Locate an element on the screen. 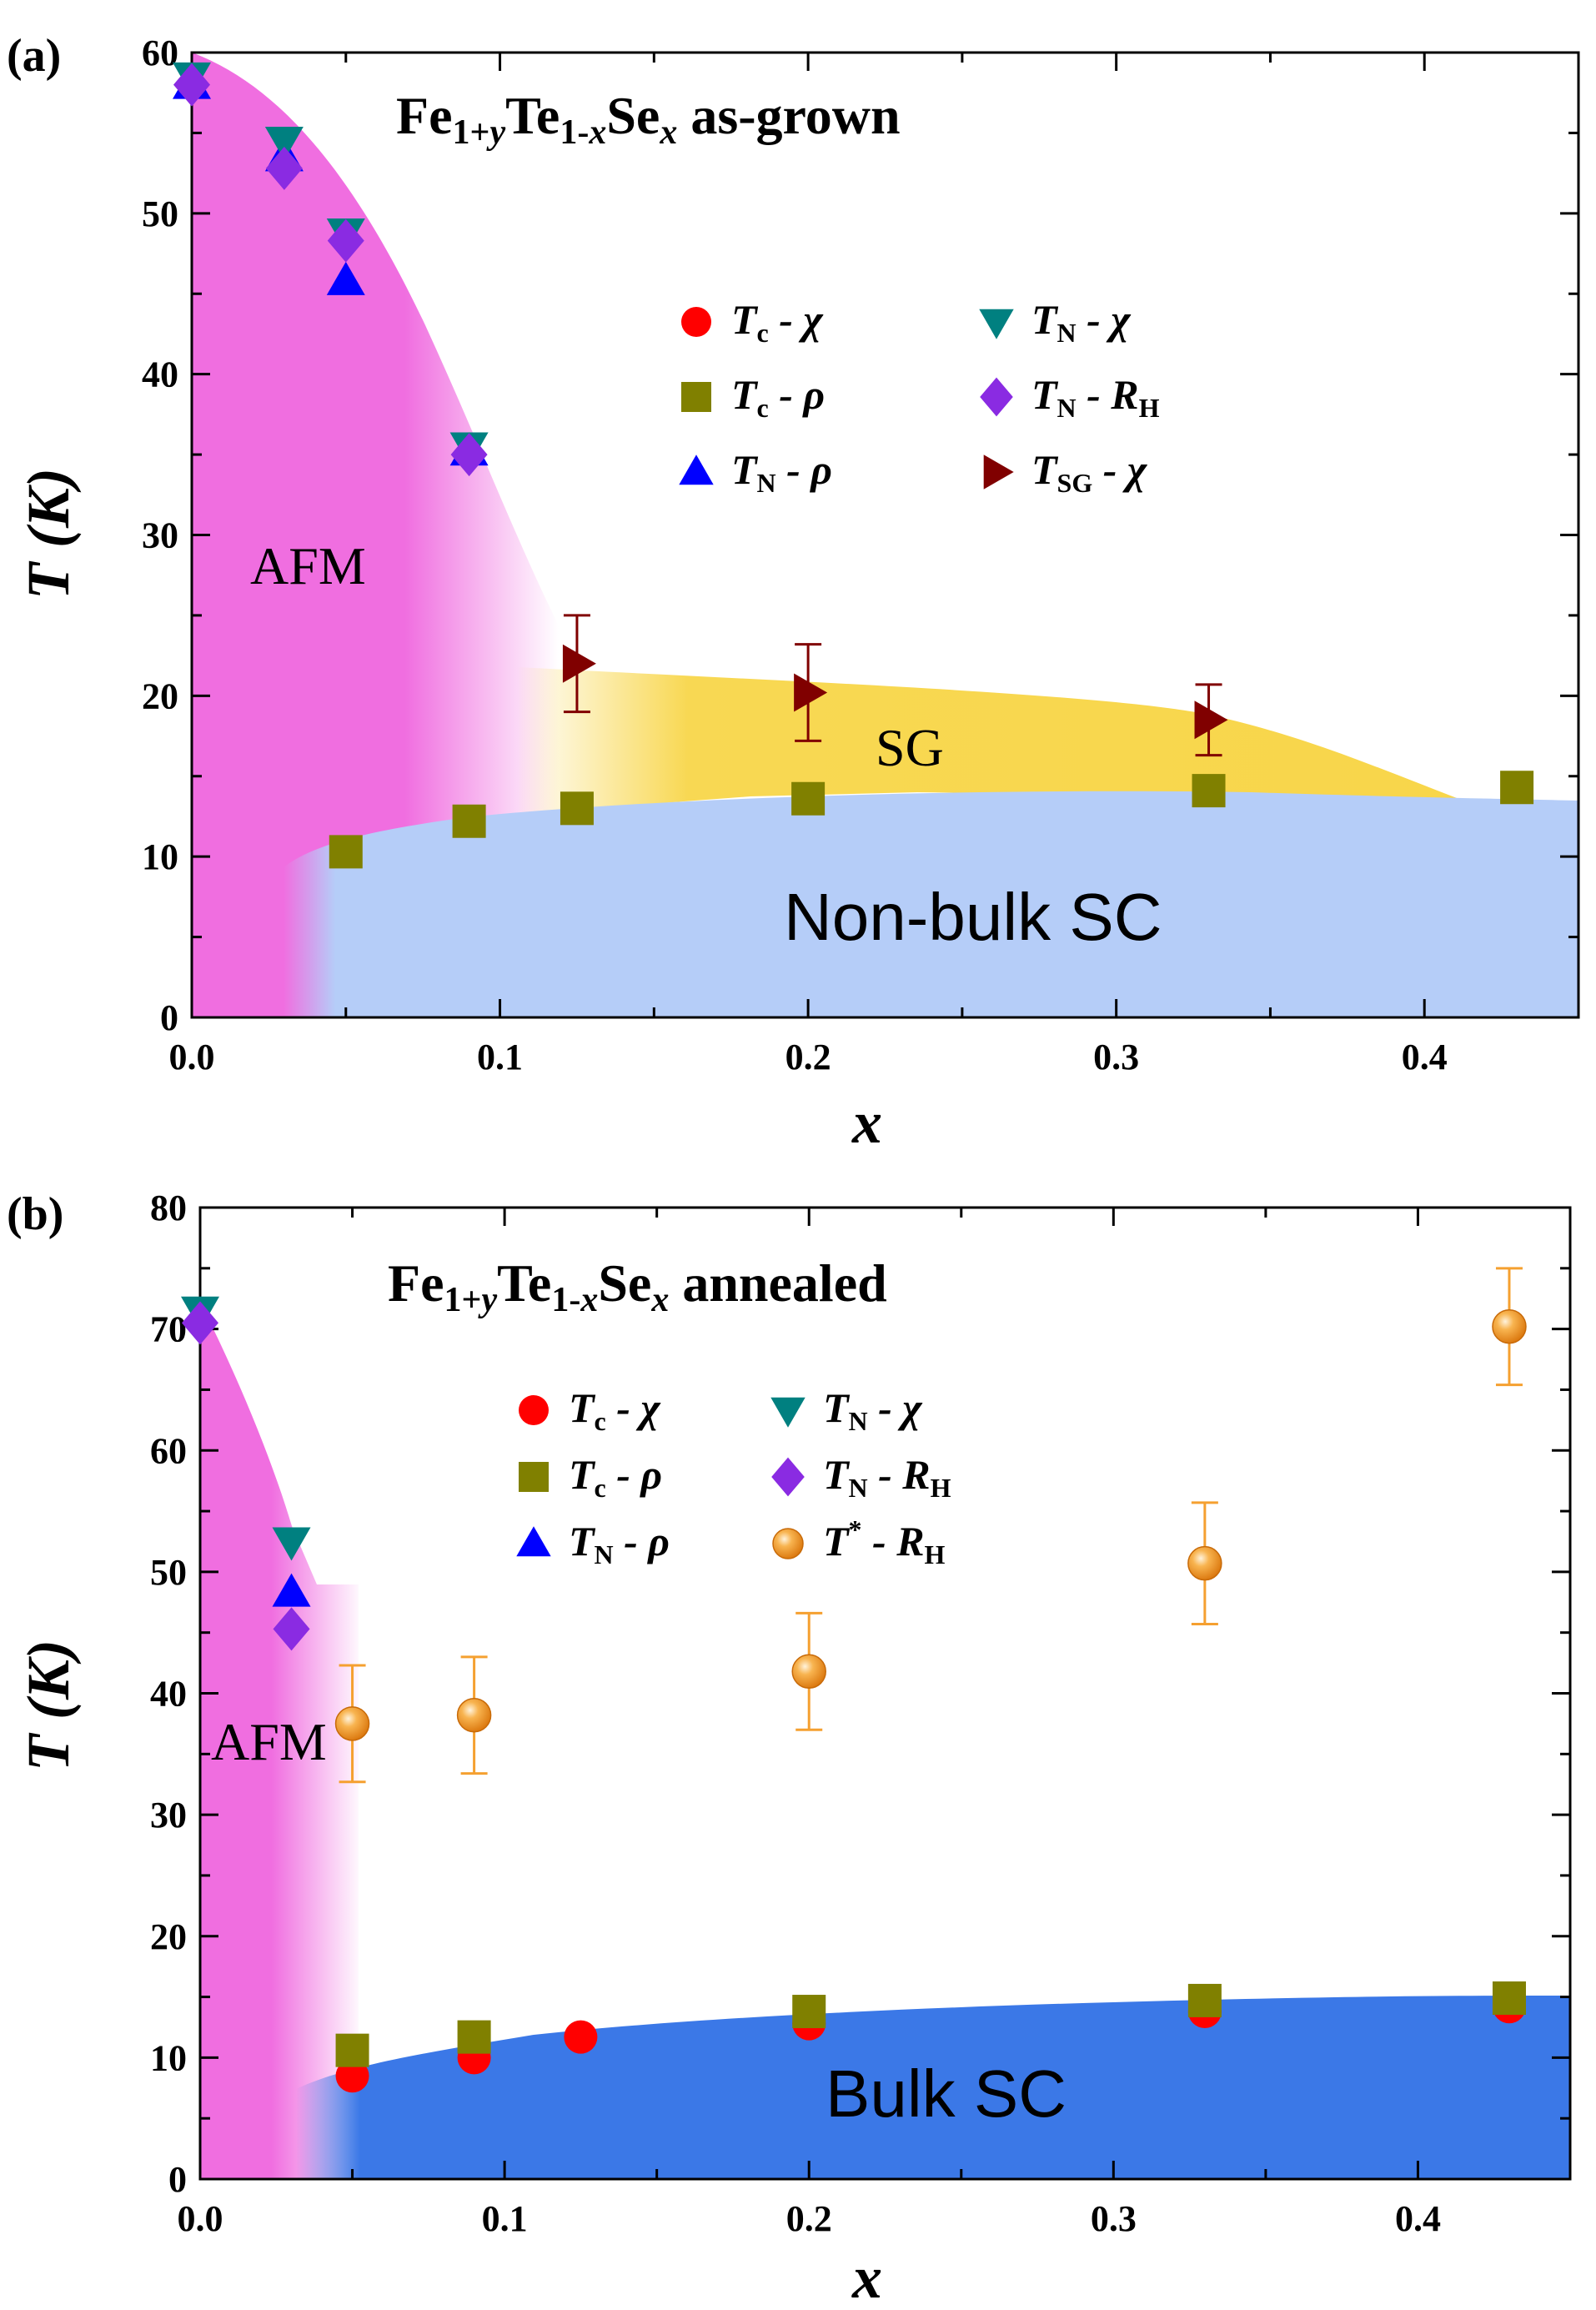  y-tick-label: 0 is located at coordinates (177, 2179).